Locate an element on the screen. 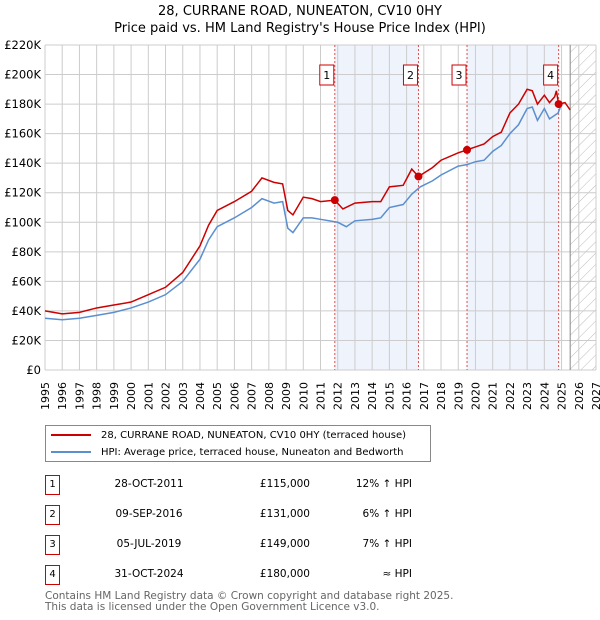 The image size is (600, 620). x-tick-label: 2013 is located at coordinates (355, 396).